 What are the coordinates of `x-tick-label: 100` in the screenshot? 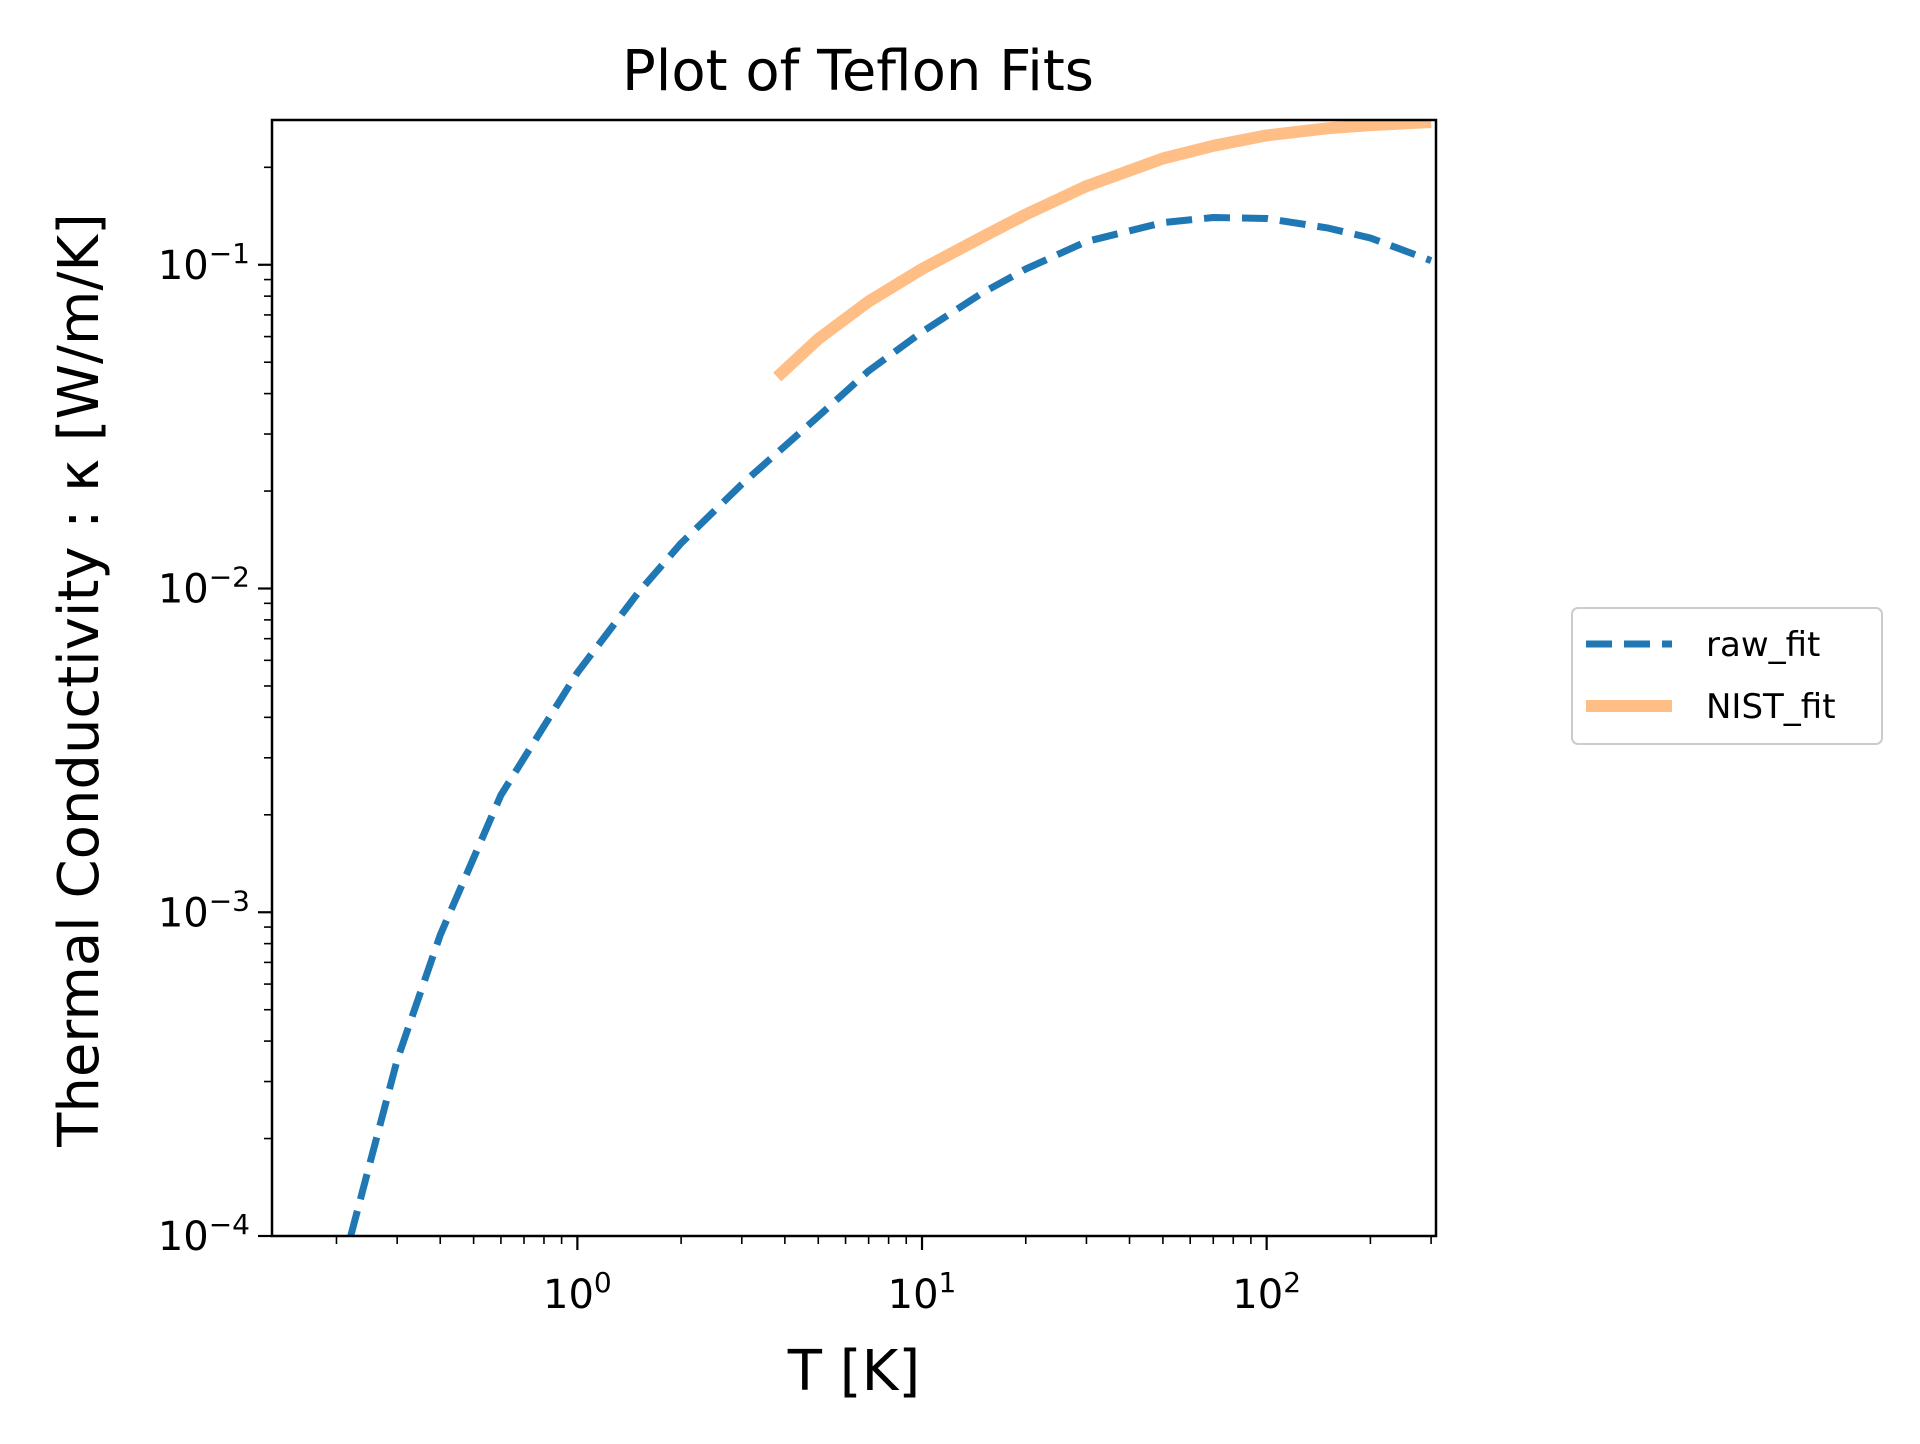 It's located at (577, 1292).